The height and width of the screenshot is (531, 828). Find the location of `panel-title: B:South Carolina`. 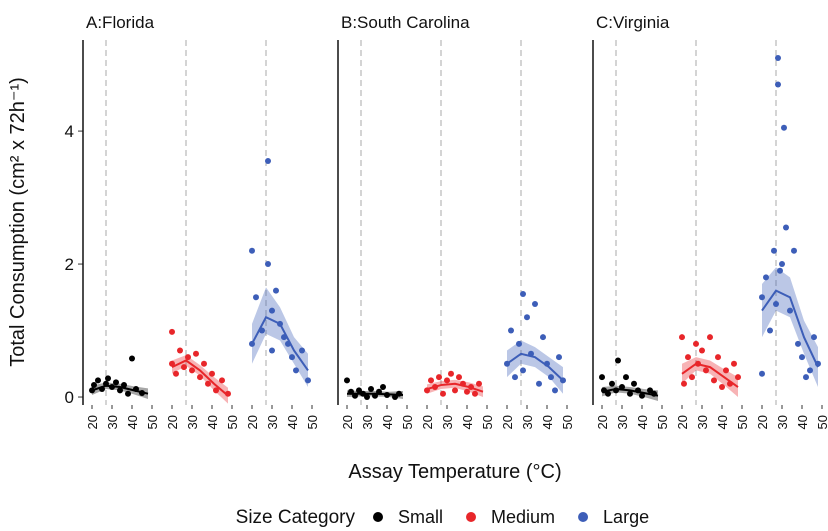

panel-title: B:South Carolina is located at coordinates (405, 22).